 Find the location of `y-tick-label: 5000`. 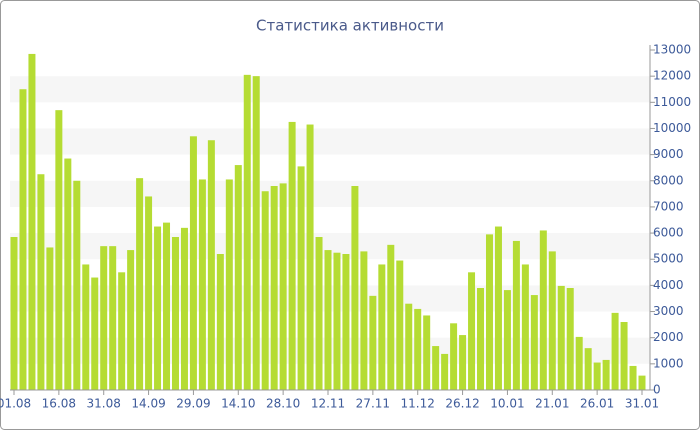

y-tick-label: 5000 is located at coordinates (668, 259).